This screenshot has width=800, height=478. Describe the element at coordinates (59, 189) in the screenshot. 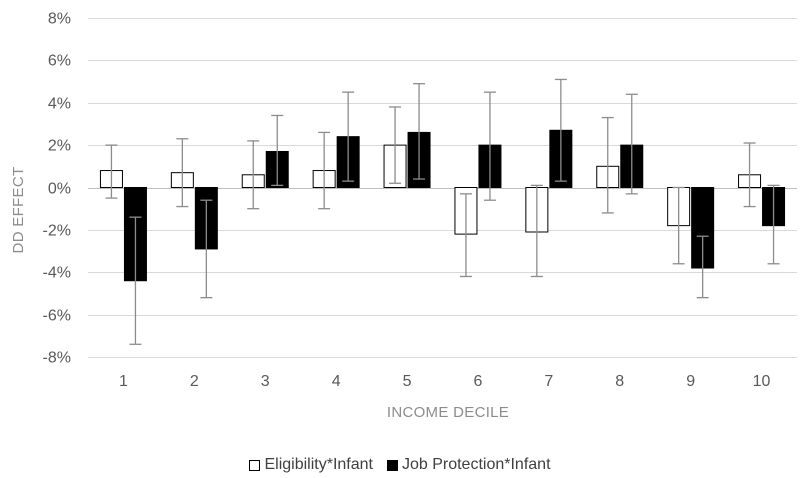

I see `y-tick-label: 0%` at that location.